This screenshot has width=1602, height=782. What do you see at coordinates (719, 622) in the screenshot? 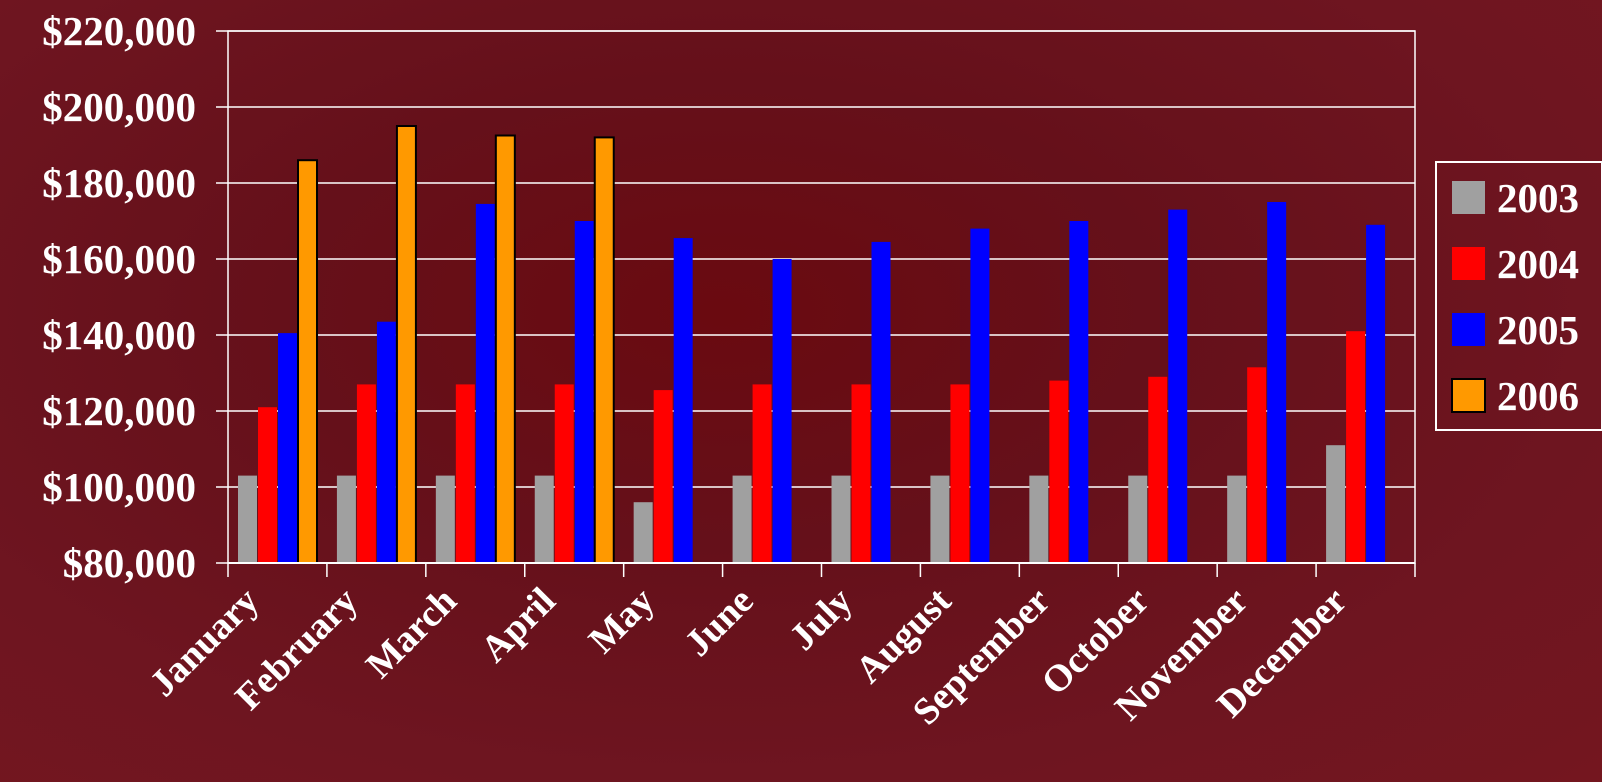
I see `x-tick-label-june: June` at bounding box center [719, 622].